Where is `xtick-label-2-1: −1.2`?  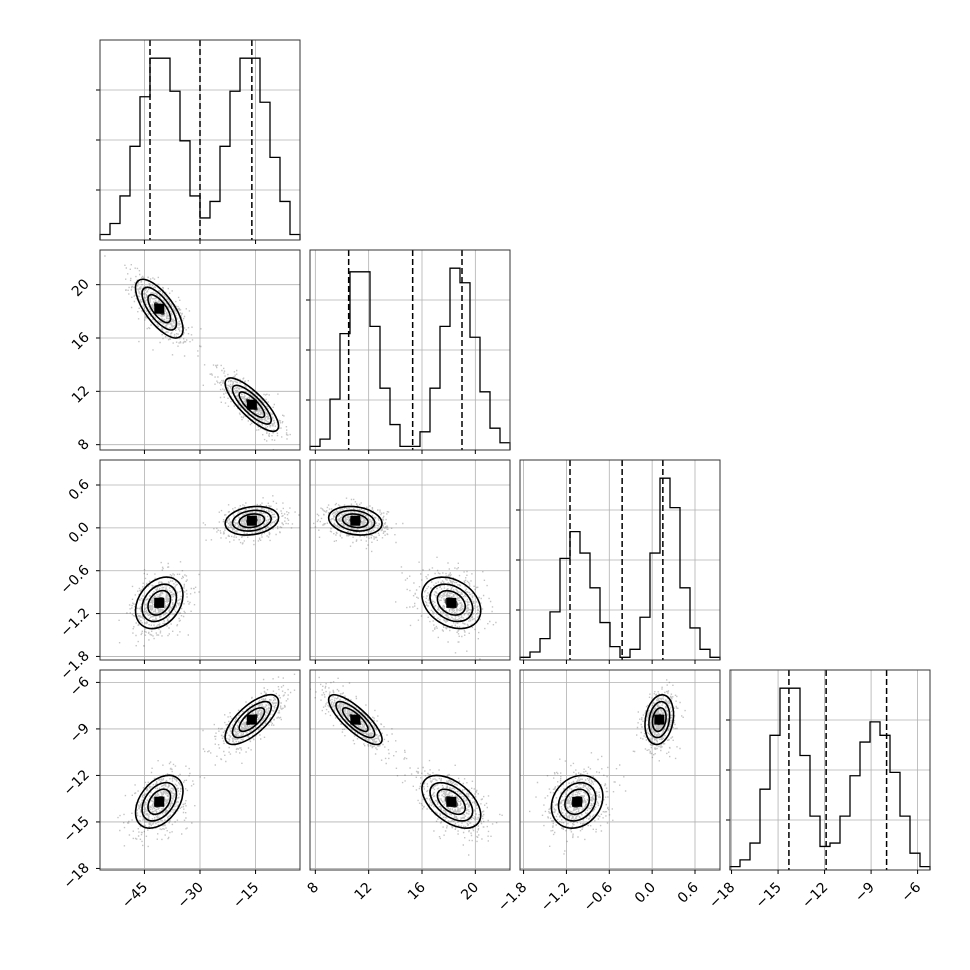 xtick-label-2-1: −1.2 is located at coordinates (555, 897).